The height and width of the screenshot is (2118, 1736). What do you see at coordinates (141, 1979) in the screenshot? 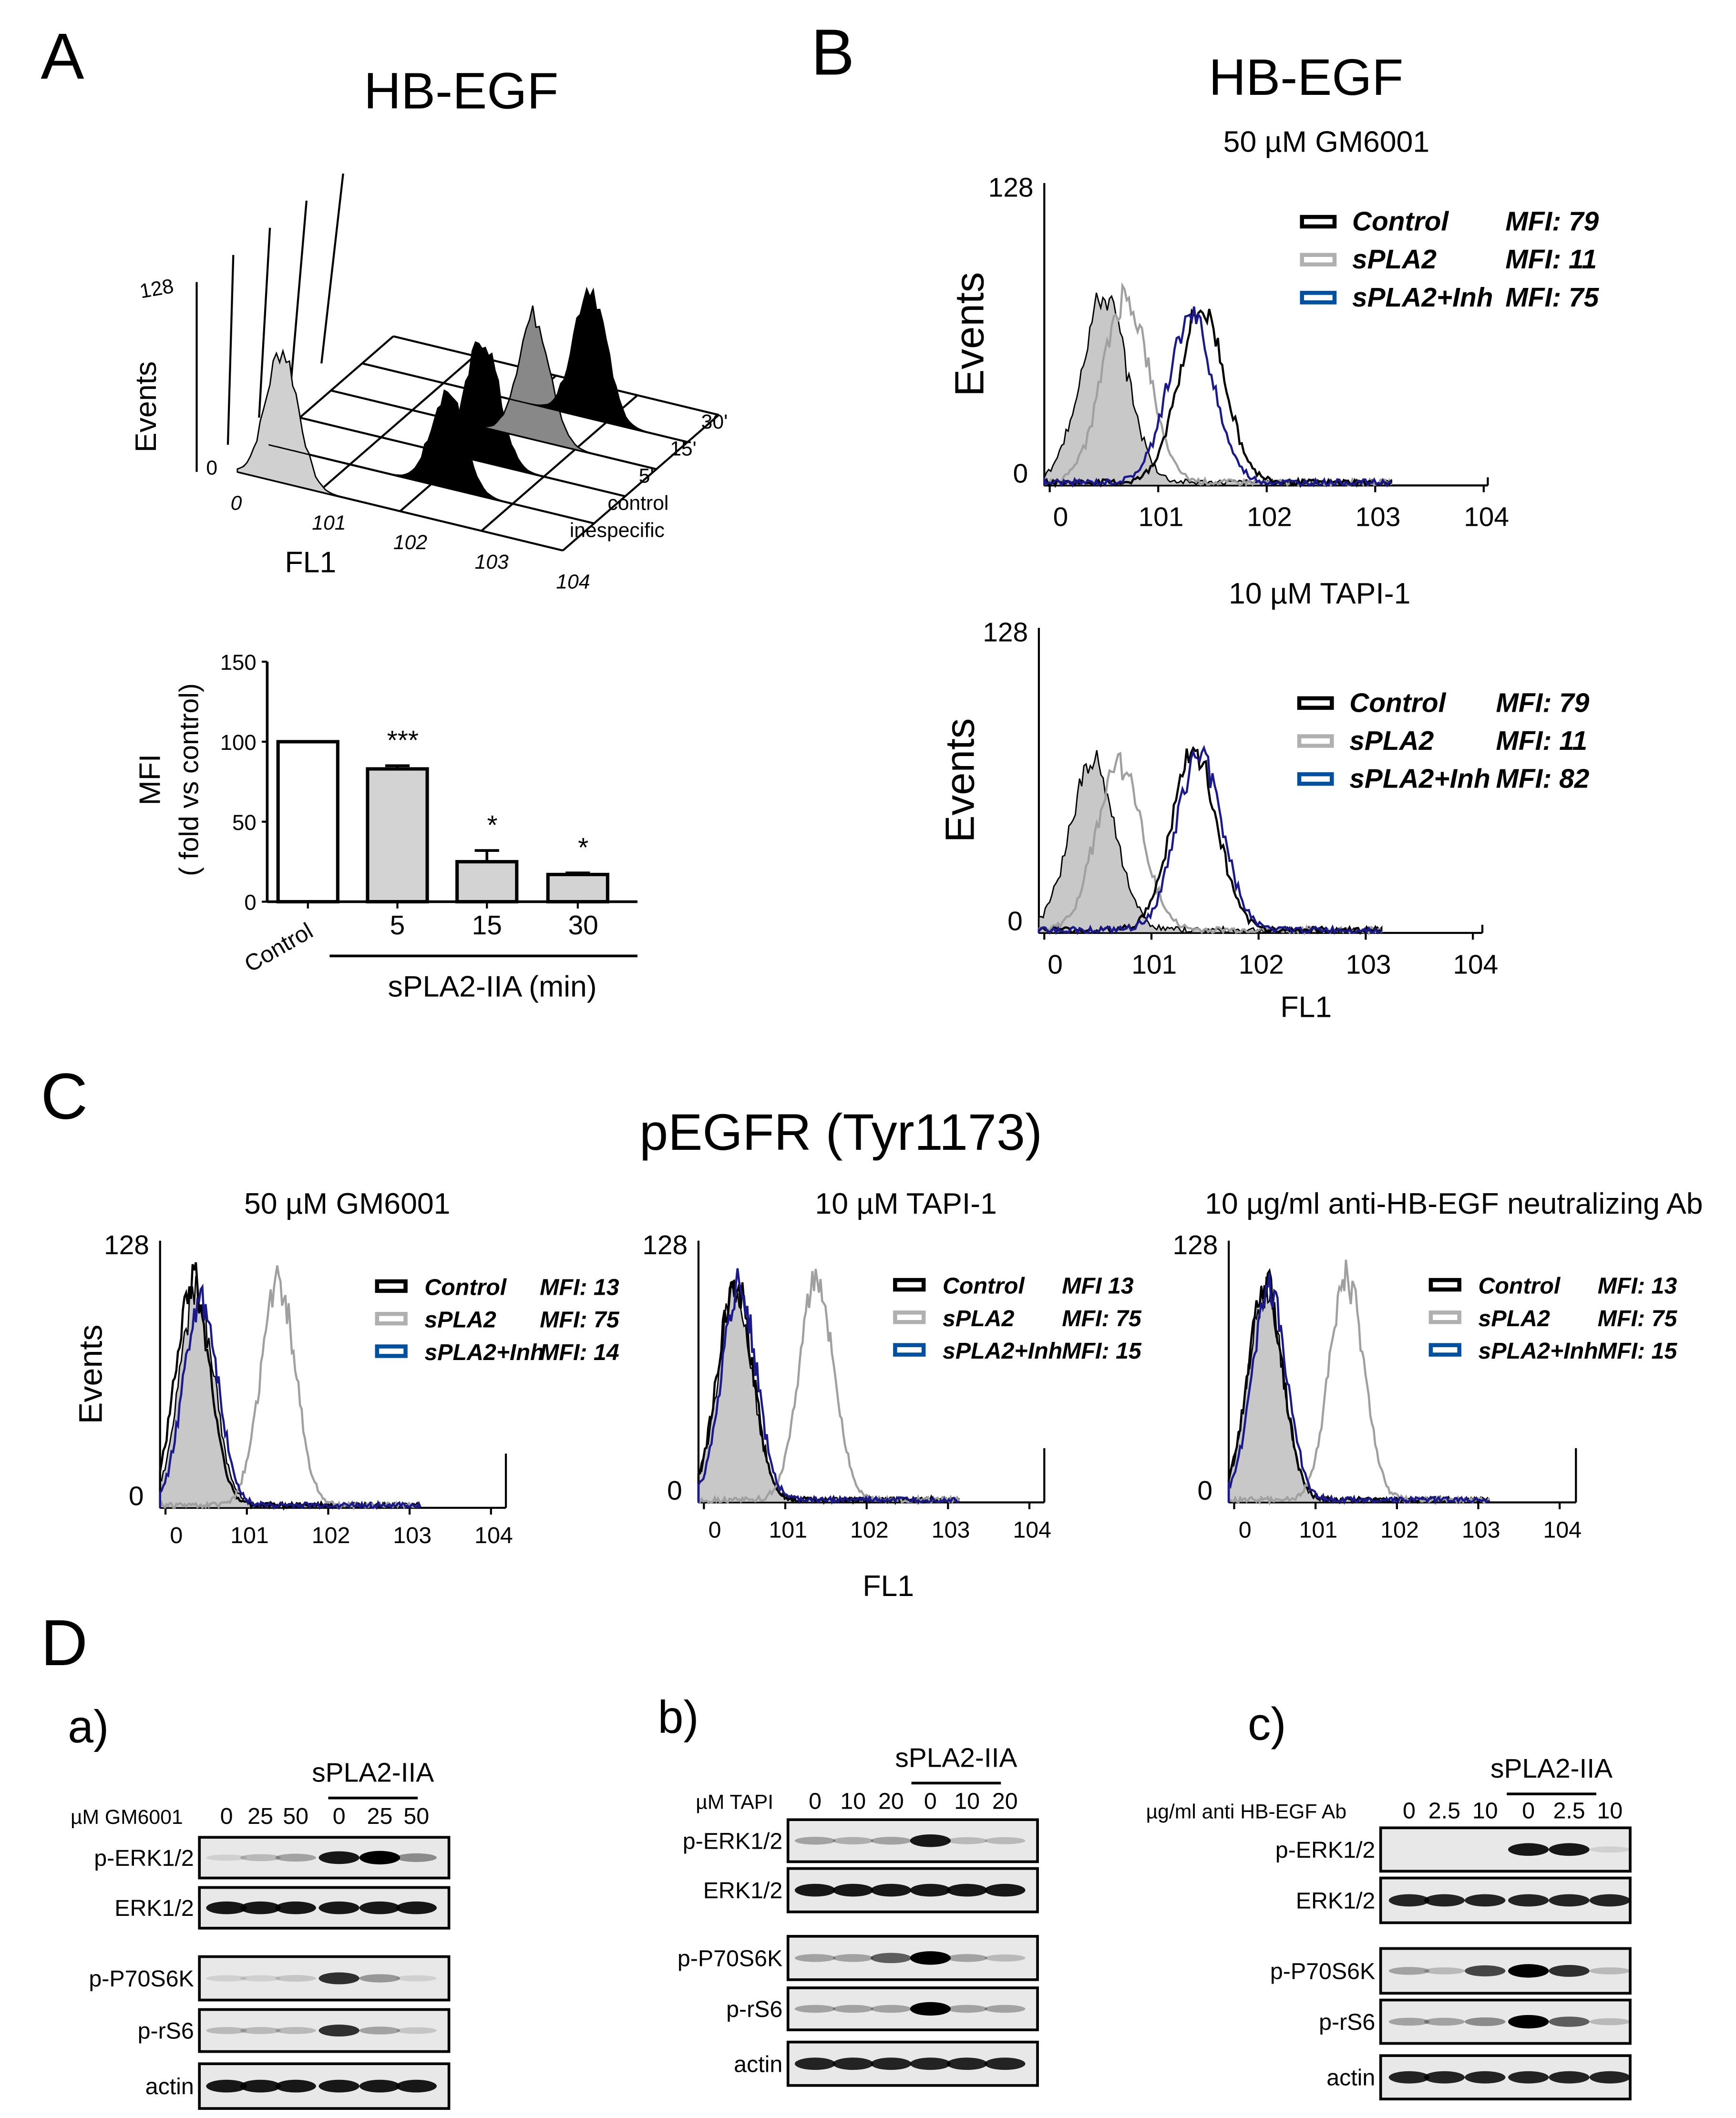
I see `blot-row-label: p-P70S6K` at bounding box center [141, 1979].